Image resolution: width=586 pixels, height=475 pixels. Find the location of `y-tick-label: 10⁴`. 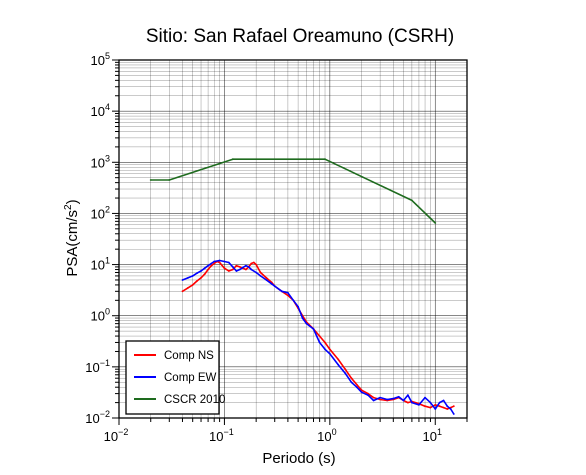

y-tick-label: 10⁴ is located at coordinates (100, 110).